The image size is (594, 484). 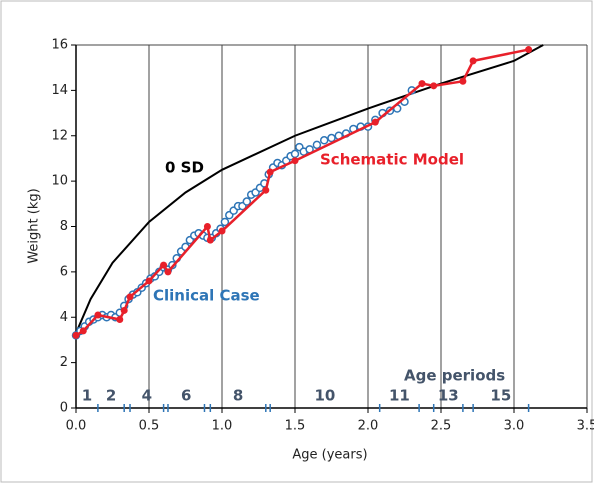 What do you see at coordinates (64, 226) in the screenshot?
I see `y-tick-label: 8` at bounding box center [64, 226].